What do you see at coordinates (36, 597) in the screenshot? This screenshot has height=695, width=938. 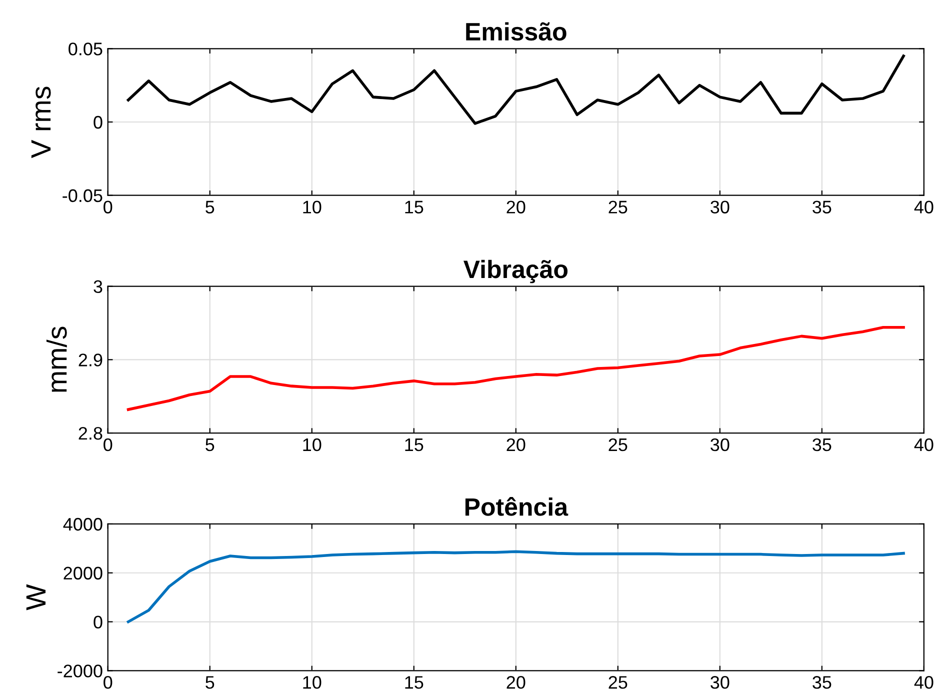 I see `y-axis-title: W` at bounding box center [36, 597].